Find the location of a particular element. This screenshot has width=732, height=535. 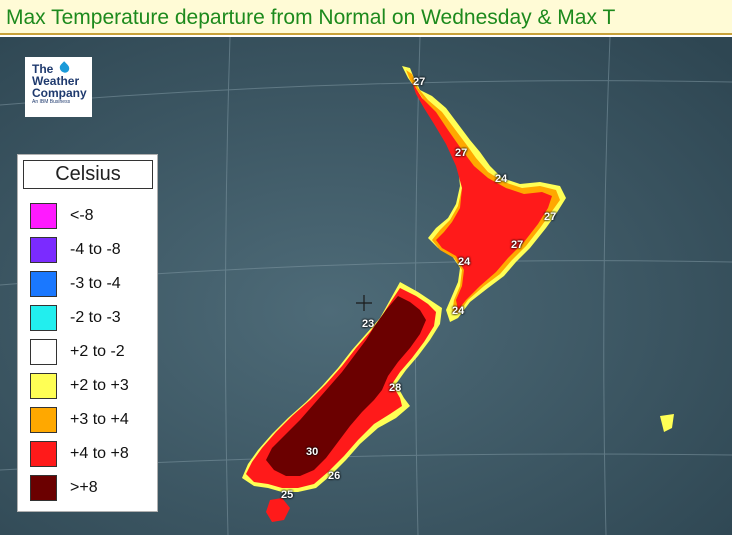

legend-item: +4 to +8 is located at coordinates (92, 454).